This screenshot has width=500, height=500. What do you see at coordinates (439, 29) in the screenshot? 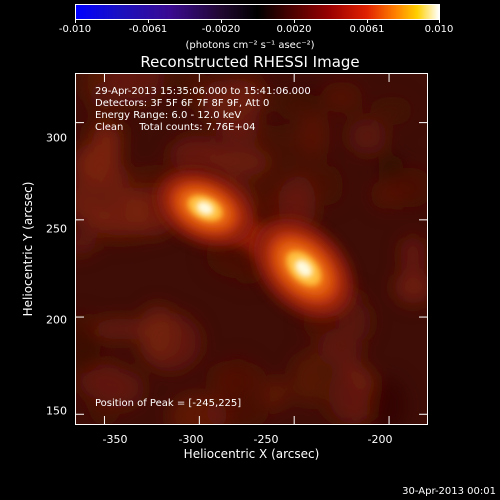
I see `colorbar-tick-label: 0.010` at bounding box center [439, 29].